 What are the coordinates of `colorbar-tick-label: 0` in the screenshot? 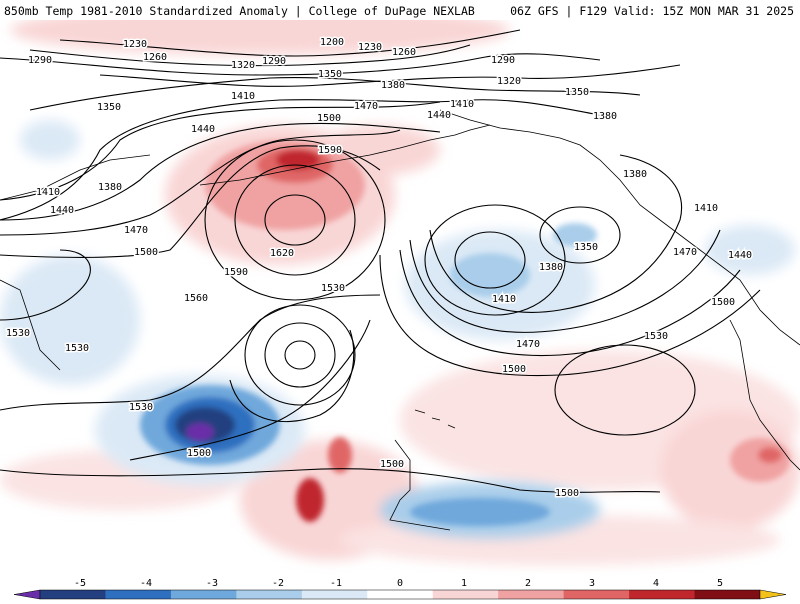 It's located at (400, 583).